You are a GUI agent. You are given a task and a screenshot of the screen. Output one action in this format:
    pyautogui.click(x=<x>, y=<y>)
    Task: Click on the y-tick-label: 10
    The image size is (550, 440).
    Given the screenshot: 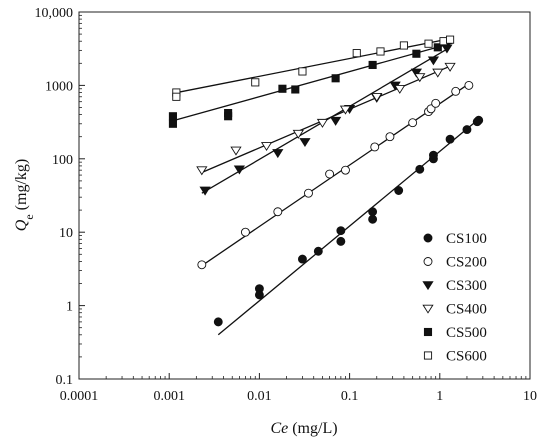 What is the action you would take?
    pyautogui.click(x=66, y=233)
    